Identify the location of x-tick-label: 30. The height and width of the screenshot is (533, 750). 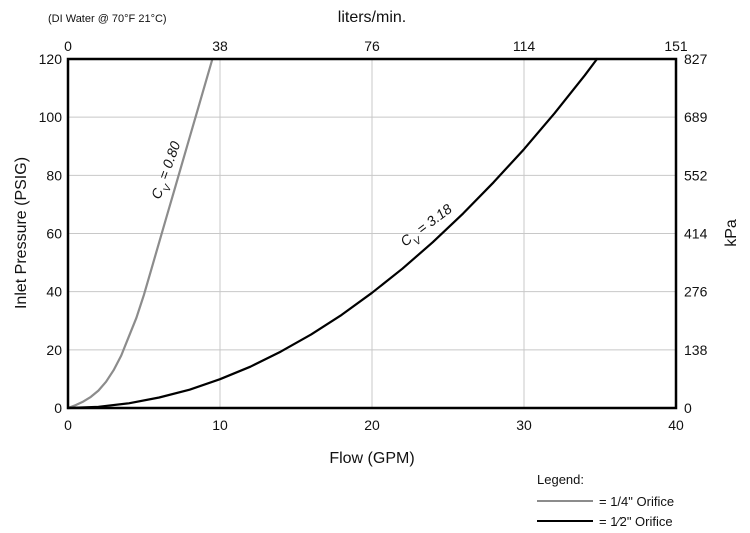
(524, 425).